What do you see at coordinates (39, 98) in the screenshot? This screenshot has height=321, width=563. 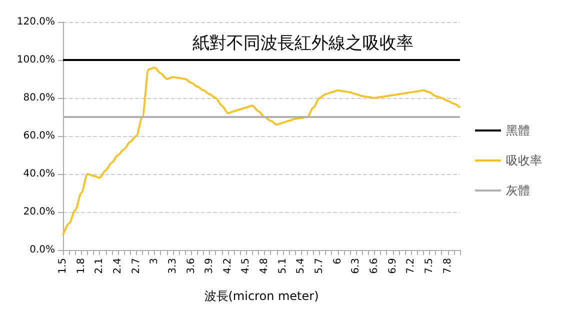 I see `y-tick-label: 80.0%` at bounding box center [39, 98].